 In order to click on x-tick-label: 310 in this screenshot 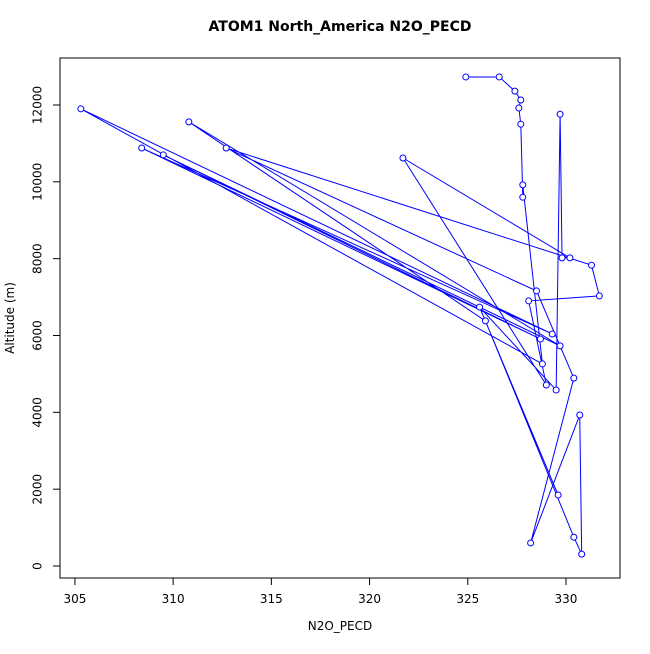, I will do `click(173, 599)`.